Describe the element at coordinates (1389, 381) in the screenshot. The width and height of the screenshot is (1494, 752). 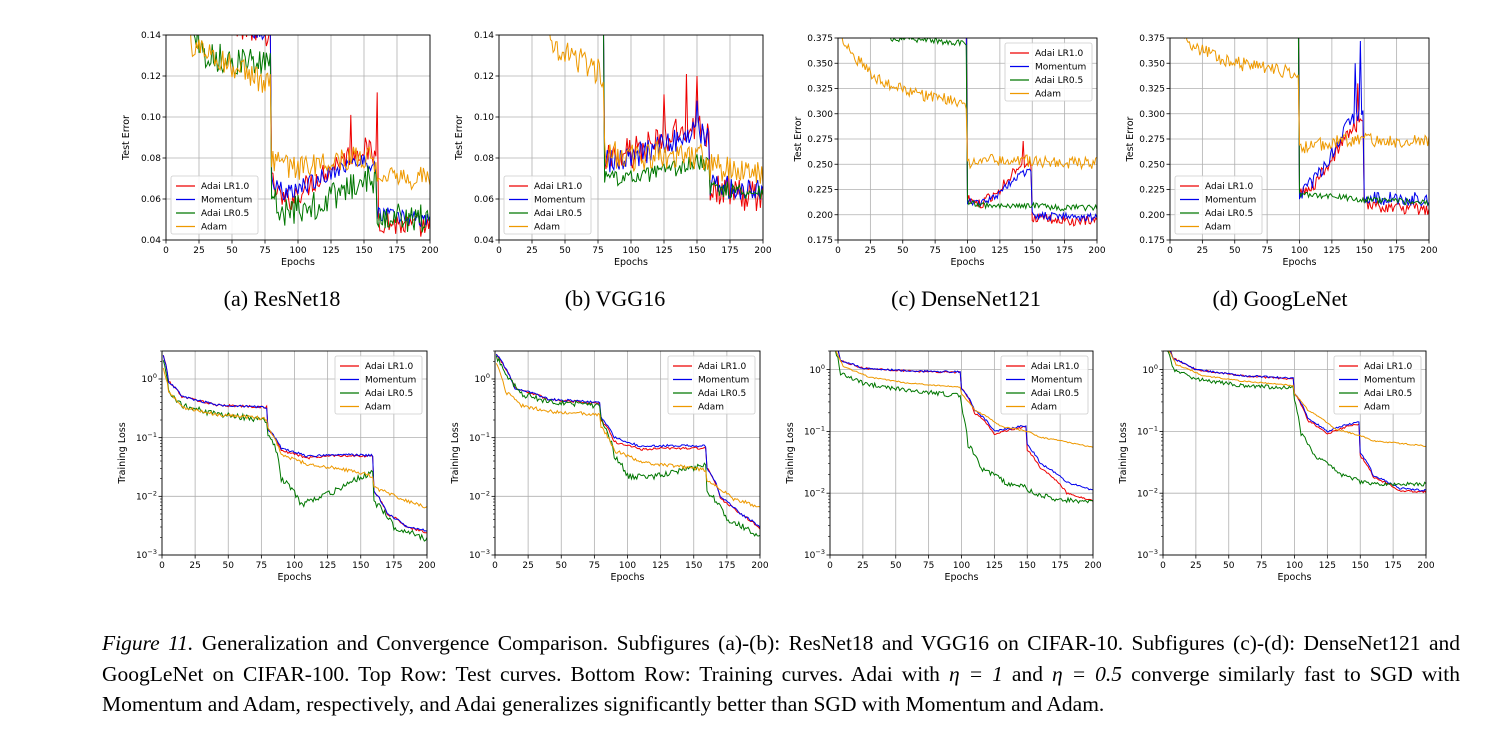
I see `legend-entry: Momentum` at that location.